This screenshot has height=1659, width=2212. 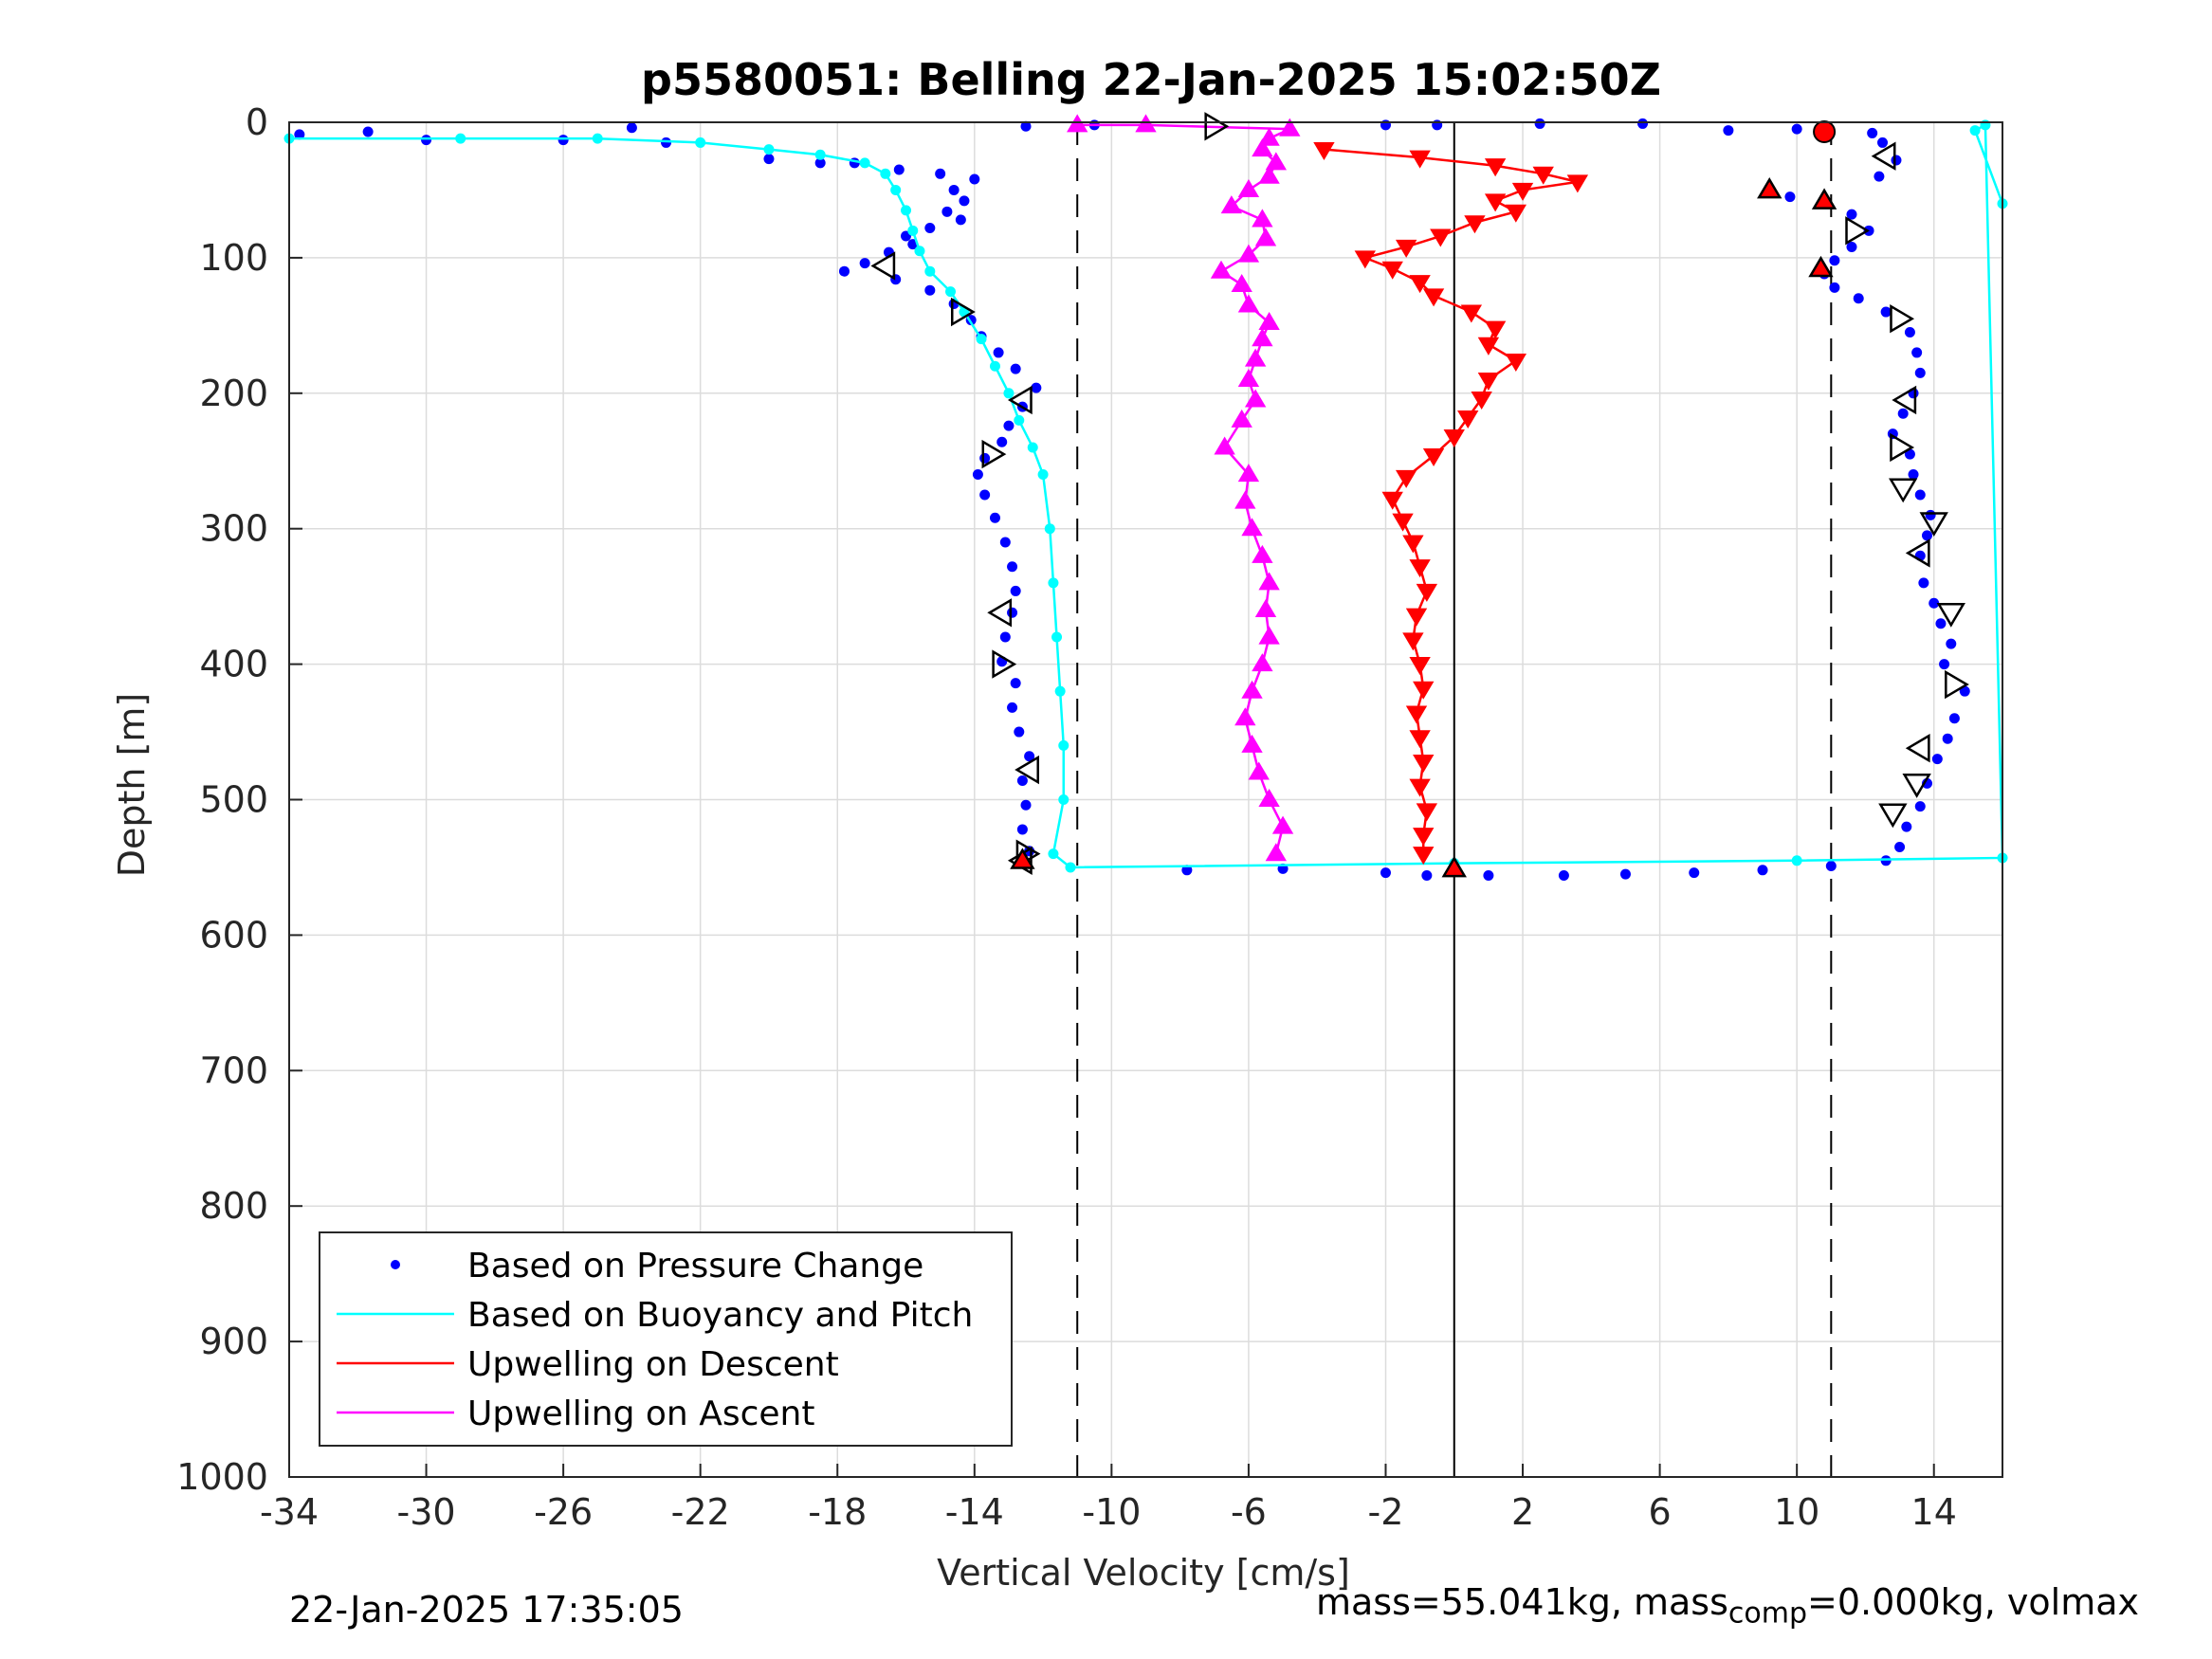 I want to click on x-tick-label: -2, so click(x=1386, y=1512).